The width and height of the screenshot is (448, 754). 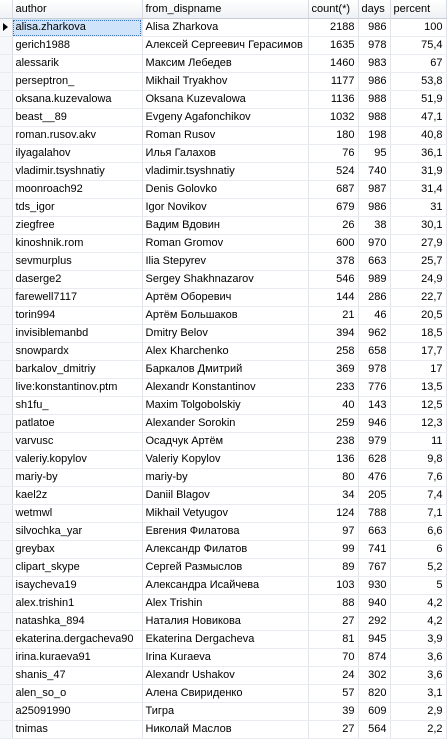 I want to click on table-row: snowpardx Alex Kharchenko 258 658 17,7, so click(x=223, y=351).